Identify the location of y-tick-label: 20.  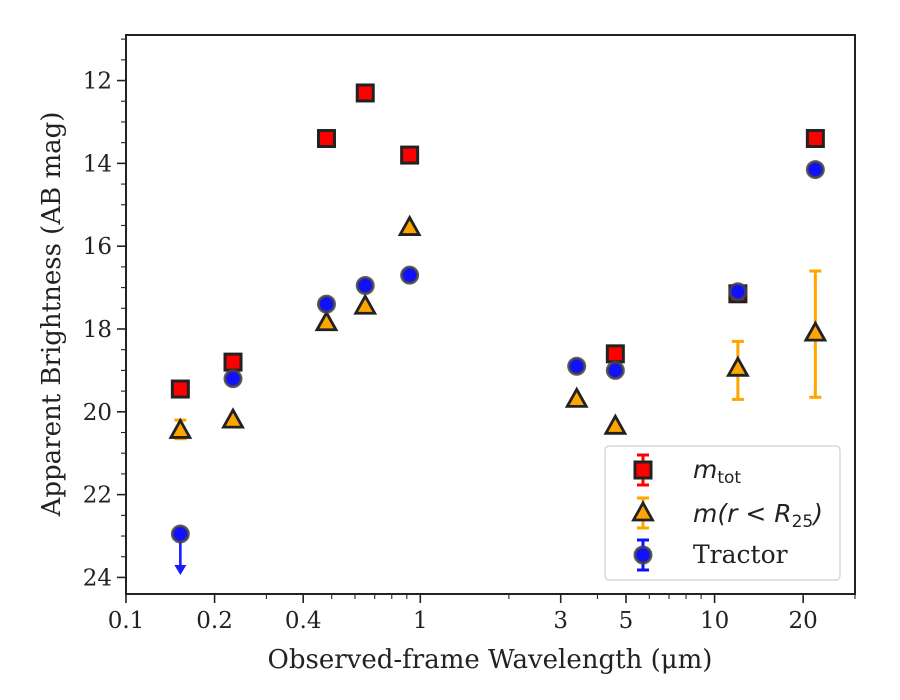
(97, 413).